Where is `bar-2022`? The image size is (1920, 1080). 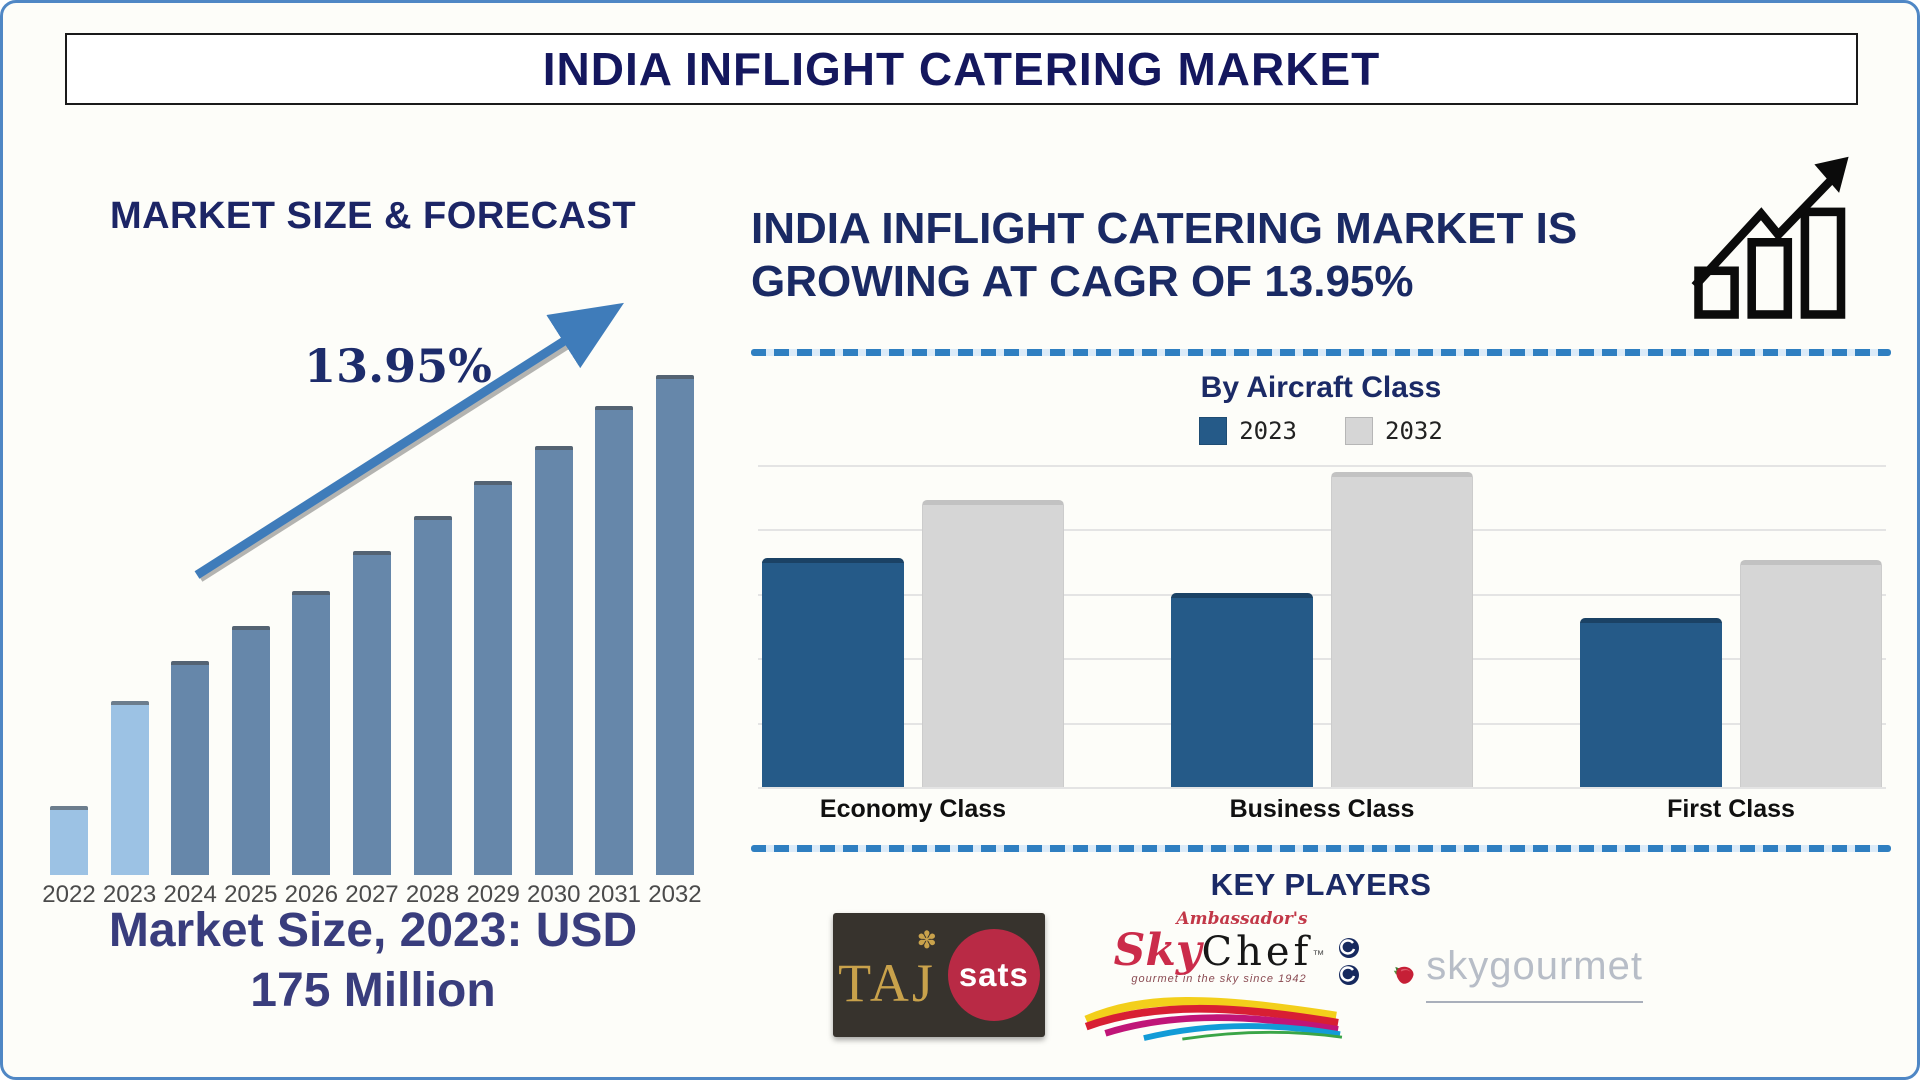
bar-2022 is located at coordinates (69, 840).